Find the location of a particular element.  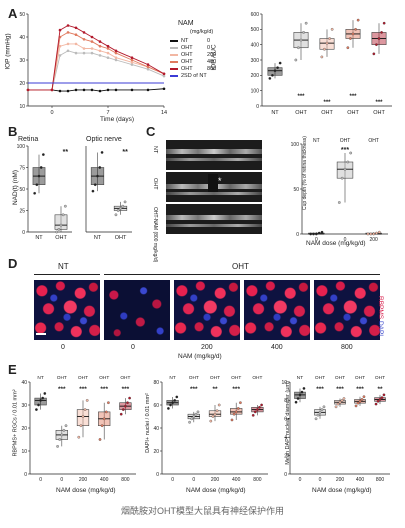

stain-rbpms: RBPMS is located at coordinates (380, 308).